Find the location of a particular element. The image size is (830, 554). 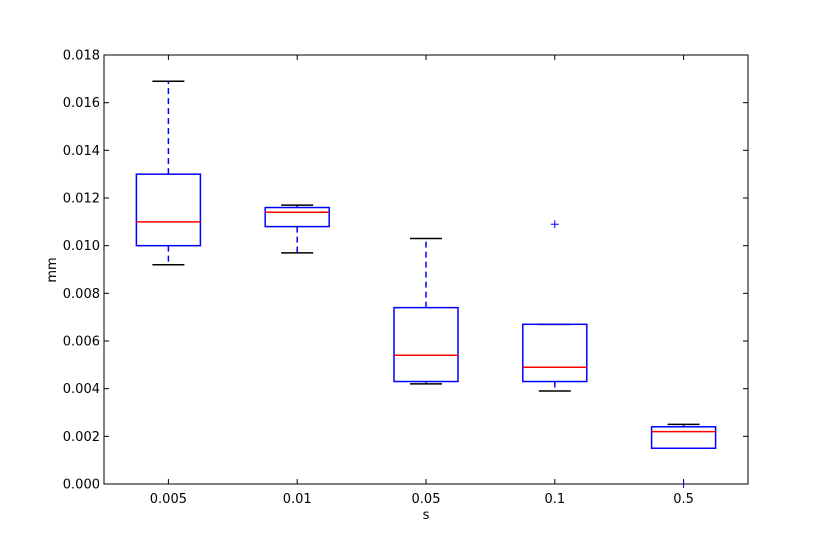

y-tick-label: 0.010 is located at coordinates (81, 246).